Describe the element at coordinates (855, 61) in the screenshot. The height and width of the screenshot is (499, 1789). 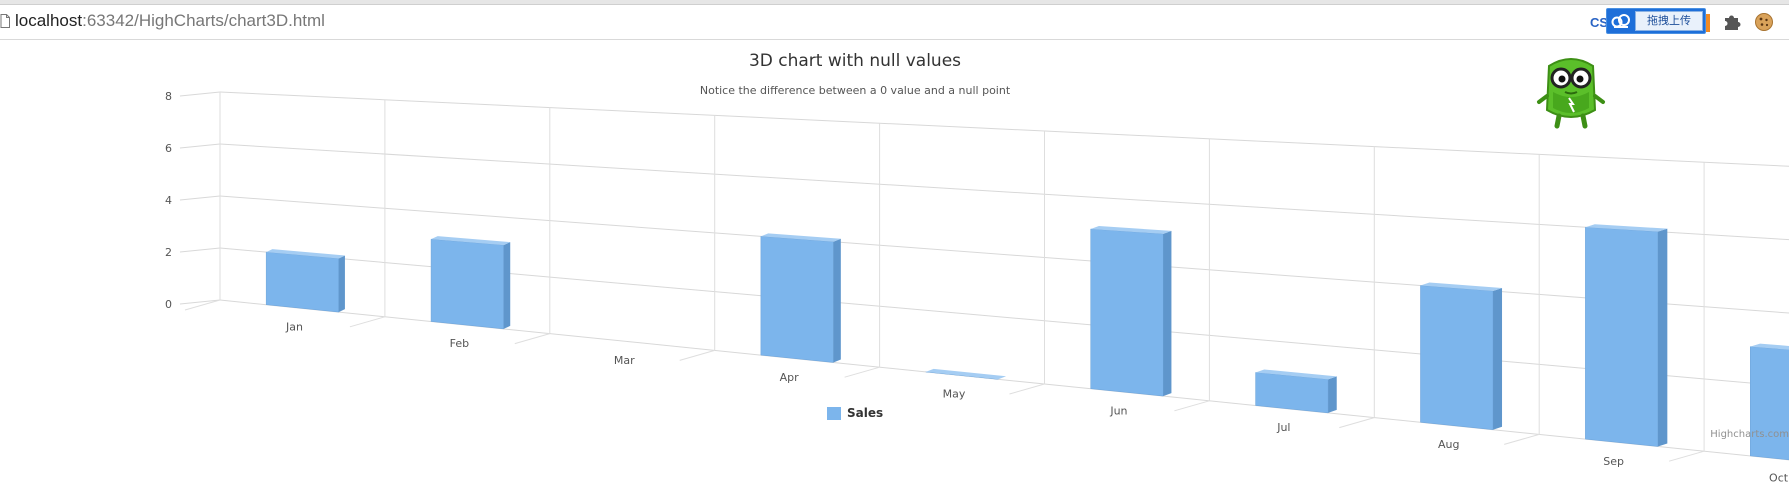
I see `chart-title: 3D chart with null values` at that location.